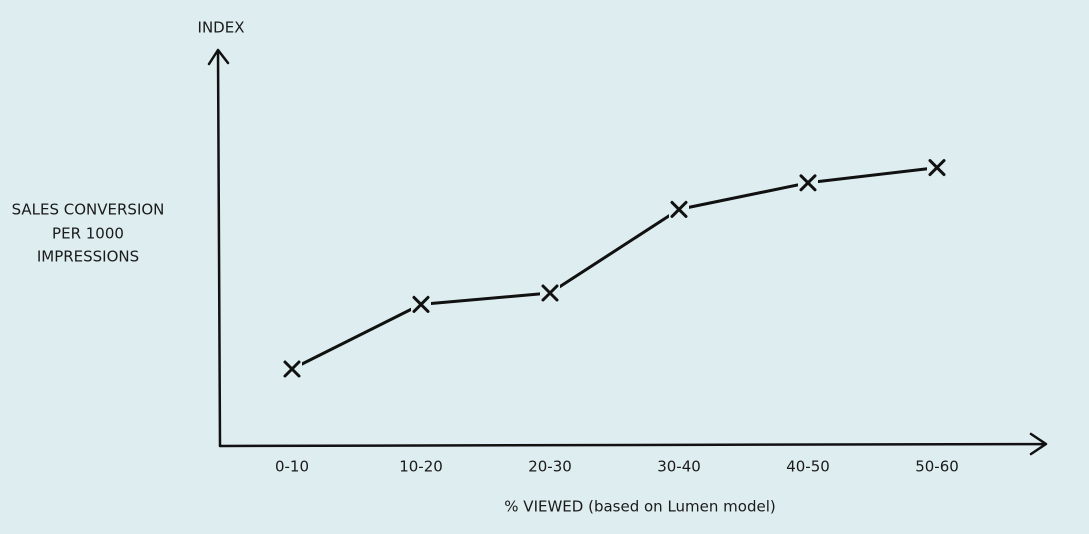 This screenshot has height=534, width=1089. Describe the element at coordinates (88, 210) in the screenshot. I see `y-axis-label: SALES CONVERSION` at that location.